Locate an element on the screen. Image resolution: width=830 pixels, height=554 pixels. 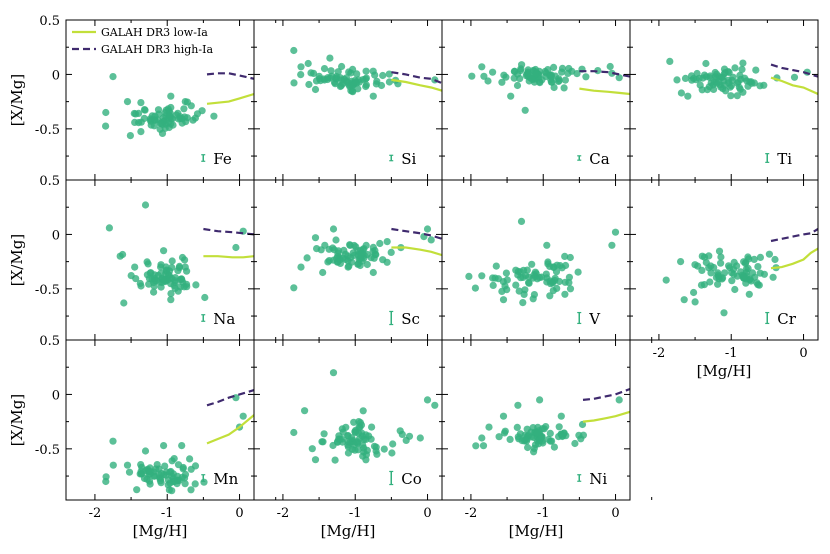
element-label: Na is located at coordinates (224, 319).